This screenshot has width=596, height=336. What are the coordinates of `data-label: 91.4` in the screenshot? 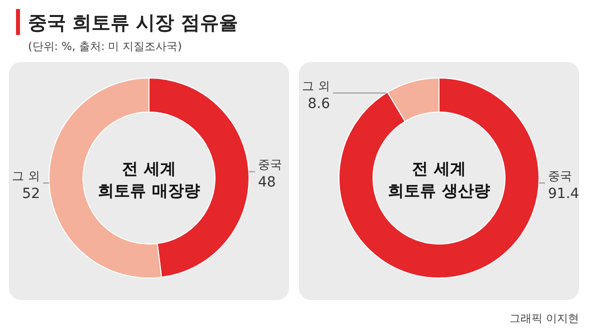 It's located at (564, 194).